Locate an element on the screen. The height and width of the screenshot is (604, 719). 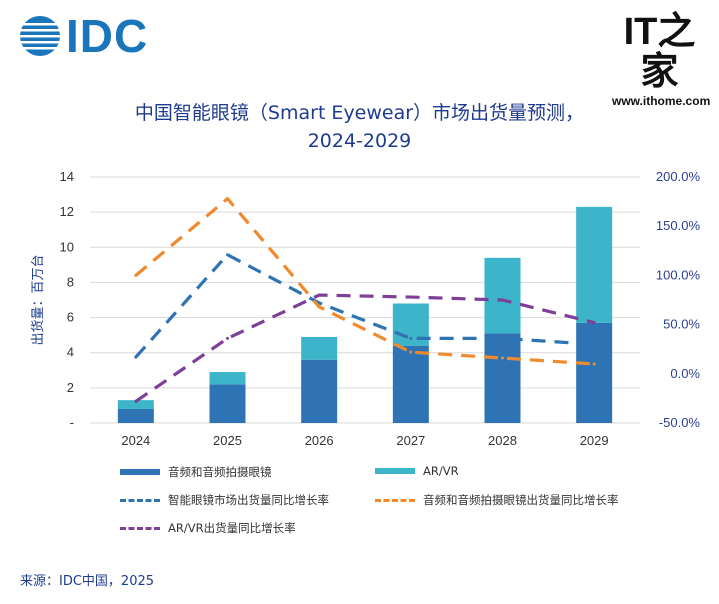
globe-icon is located at coordinates (40, 36).